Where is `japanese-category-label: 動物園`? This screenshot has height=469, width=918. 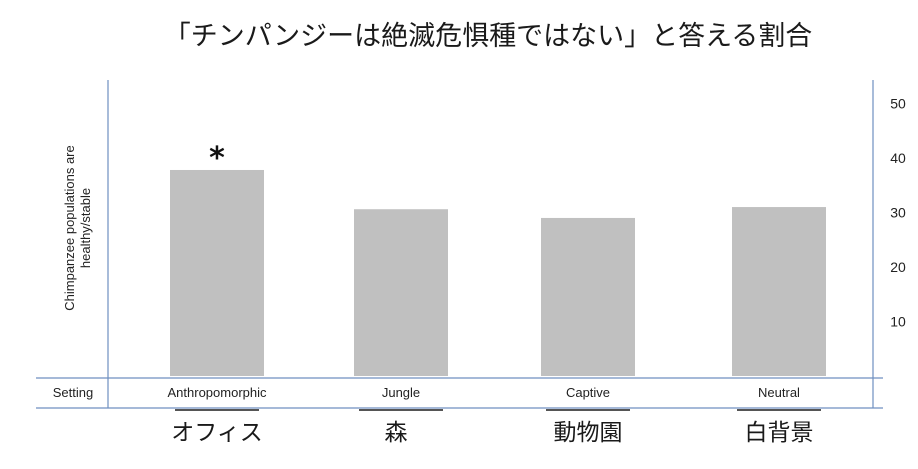
japanese-category-label: 動物園 is located at coordinates (588, 433).